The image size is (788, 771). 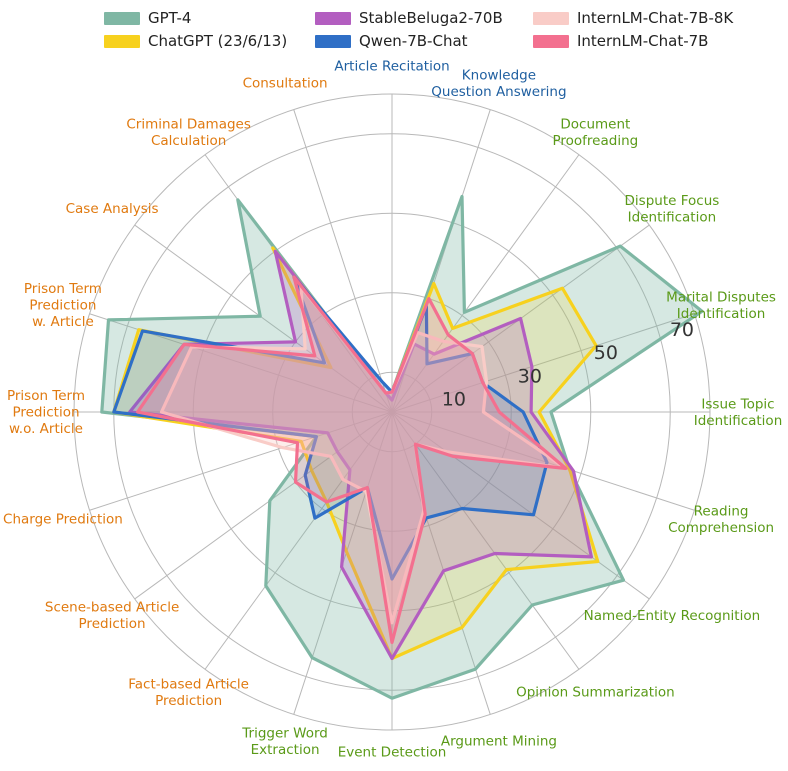 I want to click on legend-item-qwen: Qwen-7B-Chat, so click(x=391, y=41).